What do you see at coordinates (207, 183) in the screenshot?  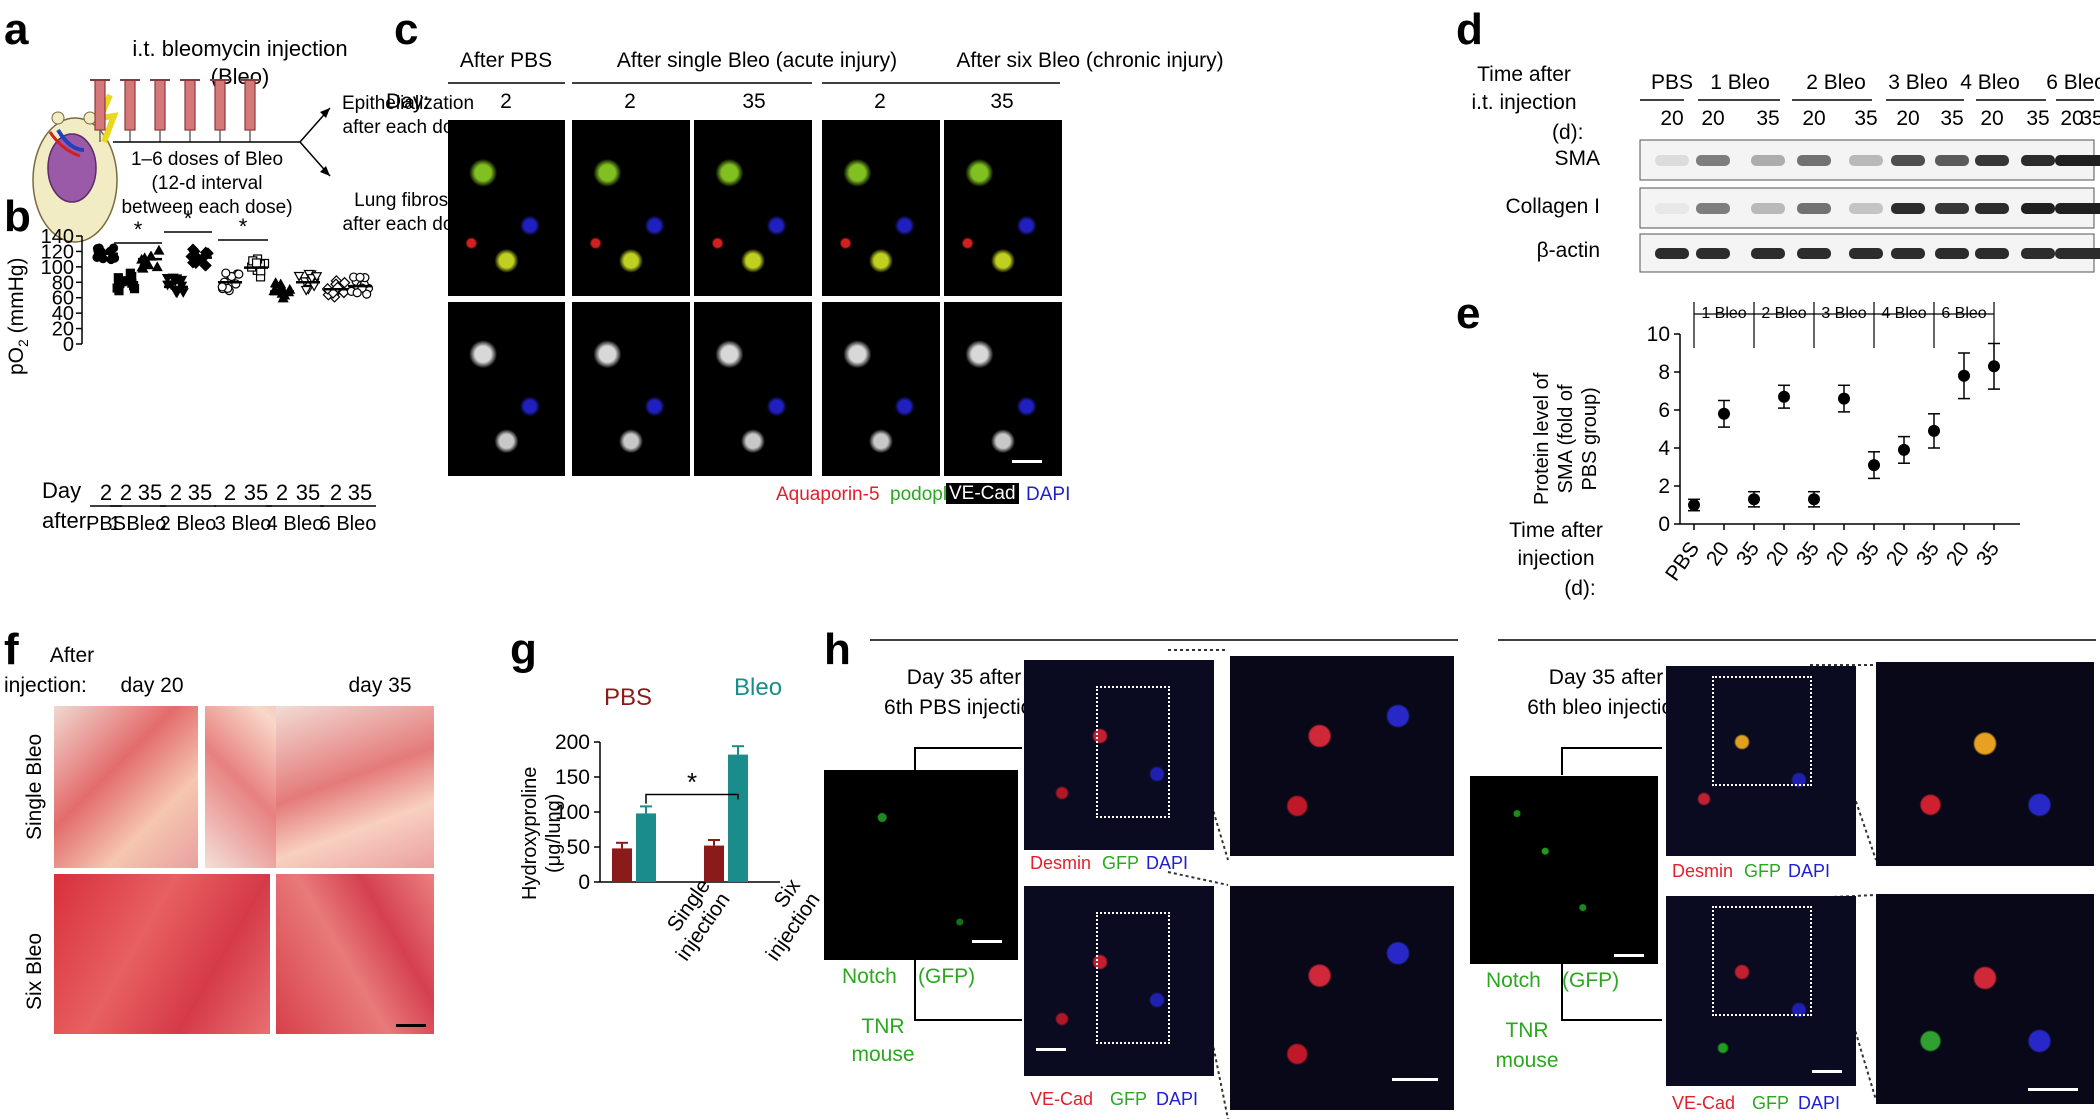 I see `panel-a-doses-2: (12-d interval` at bounding box center [207, 183].